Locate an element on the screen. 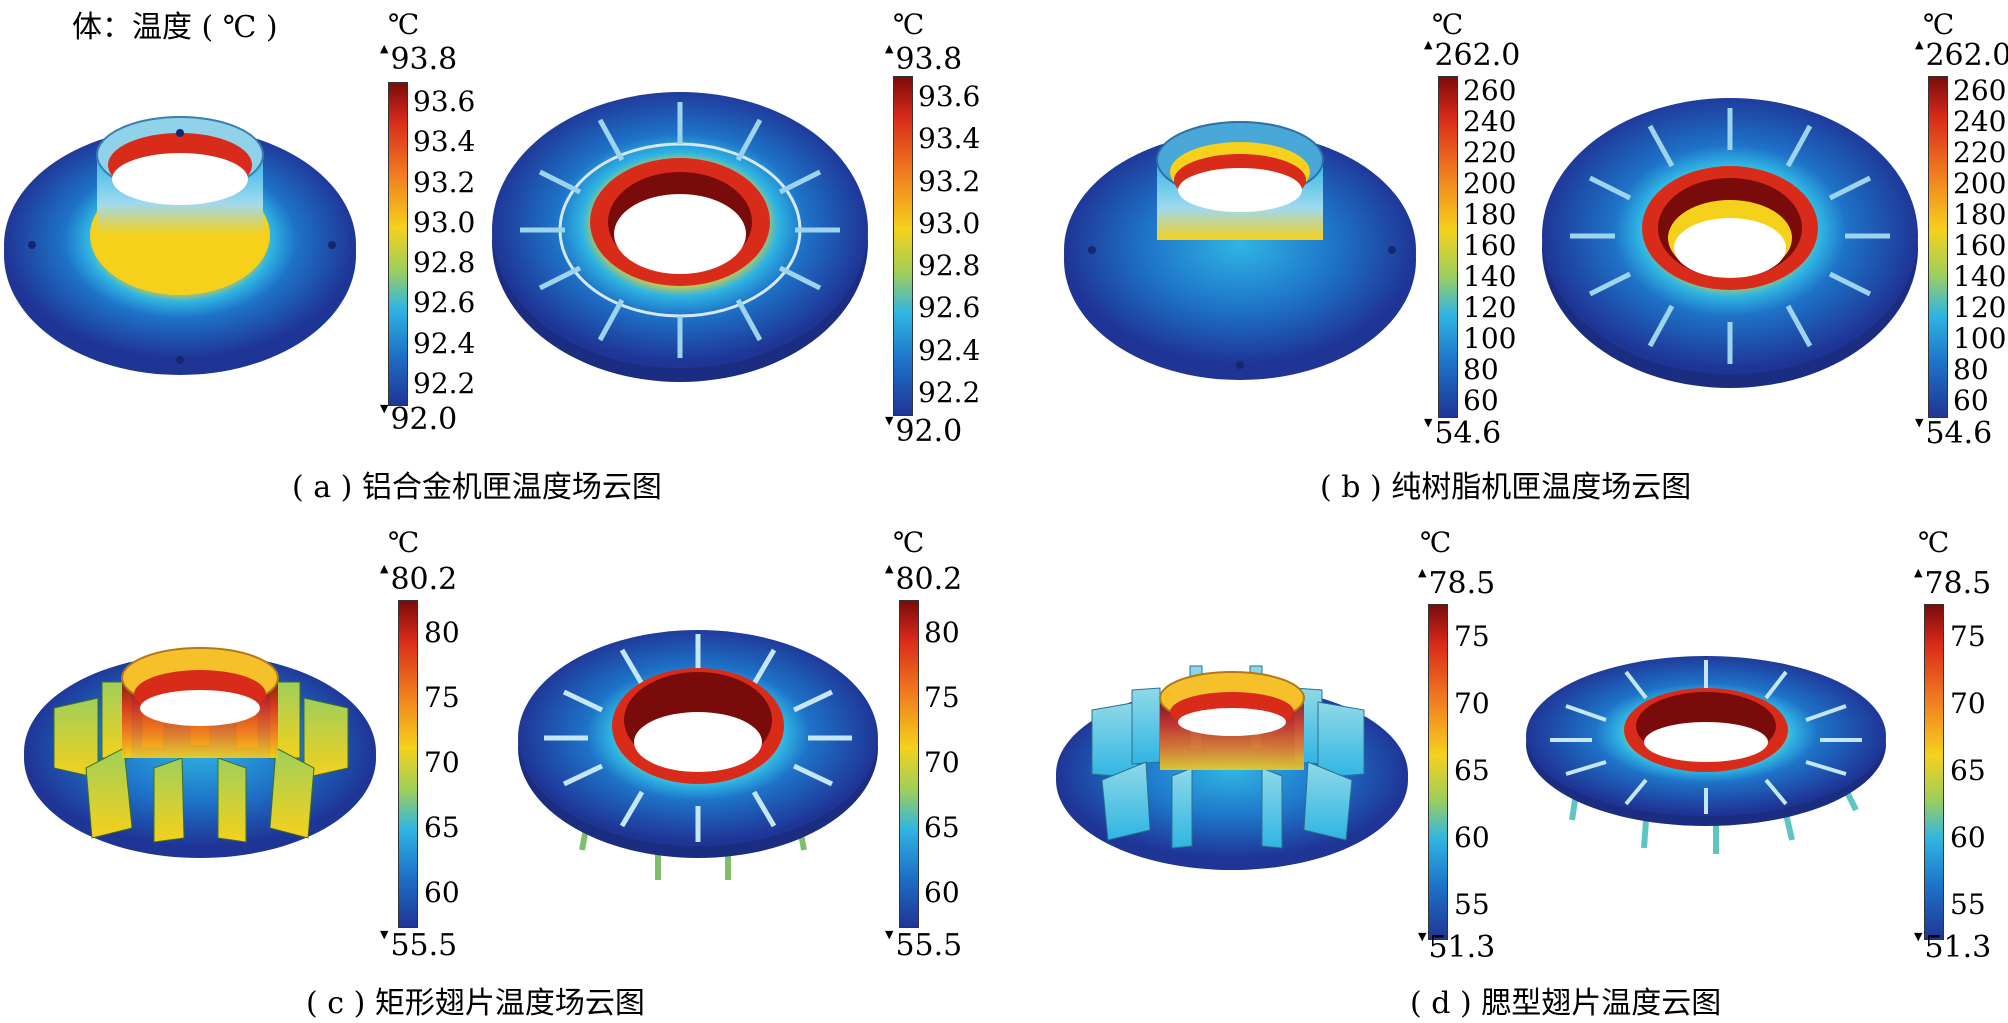 The image size is (2008, 1023). colorbar-min-label: ▼55.5 is located at coordinates (924, 945).